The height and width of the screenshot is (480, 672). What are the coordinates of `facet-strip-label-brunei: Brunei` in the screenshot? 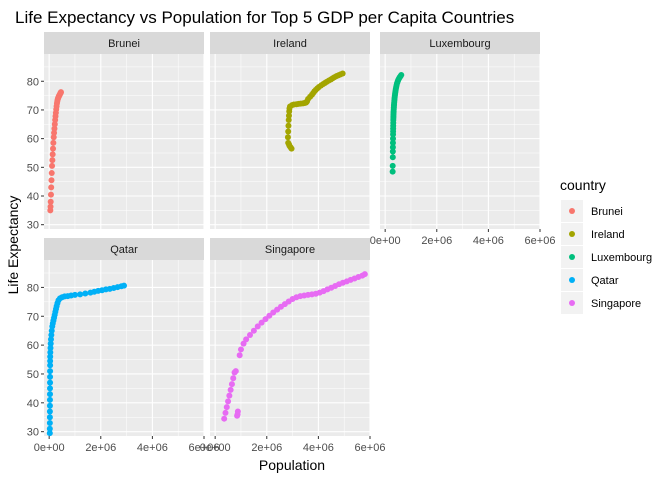 It's located at (124, 44).